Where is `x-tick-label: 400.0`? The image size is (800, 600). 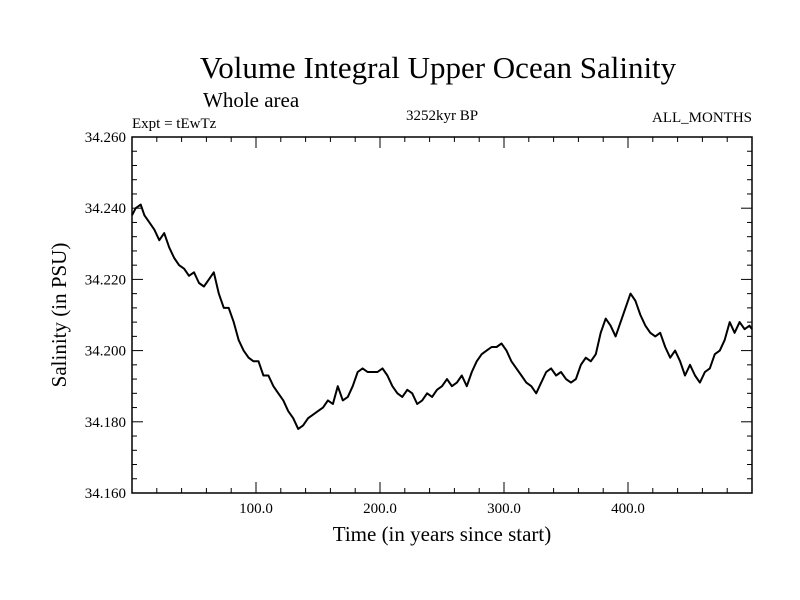 x-tick-label: 400.0 is located at coordinates (628, 509).